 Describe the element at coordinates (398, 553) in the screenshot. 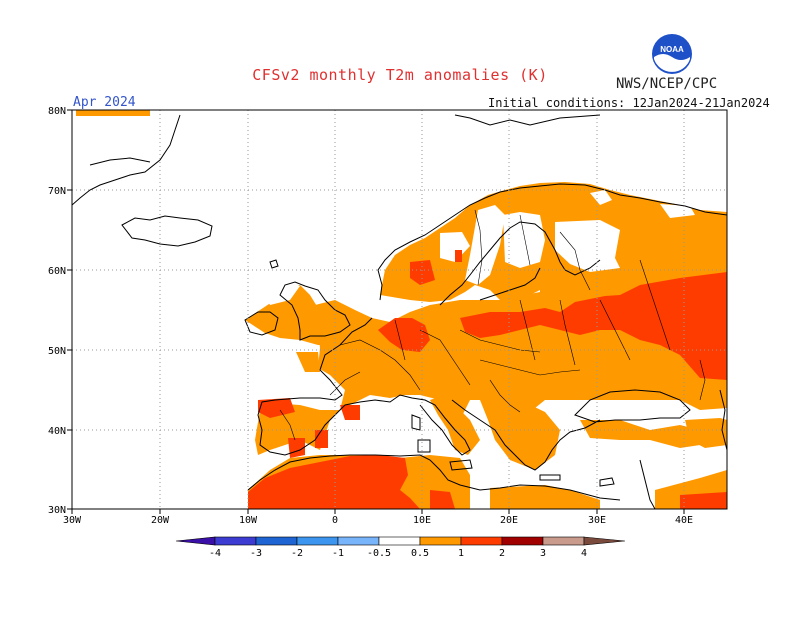

I see `colorbar-labels: -4 -3 -2 -1 -0.5 0.5 1 2 3 4` at that location.